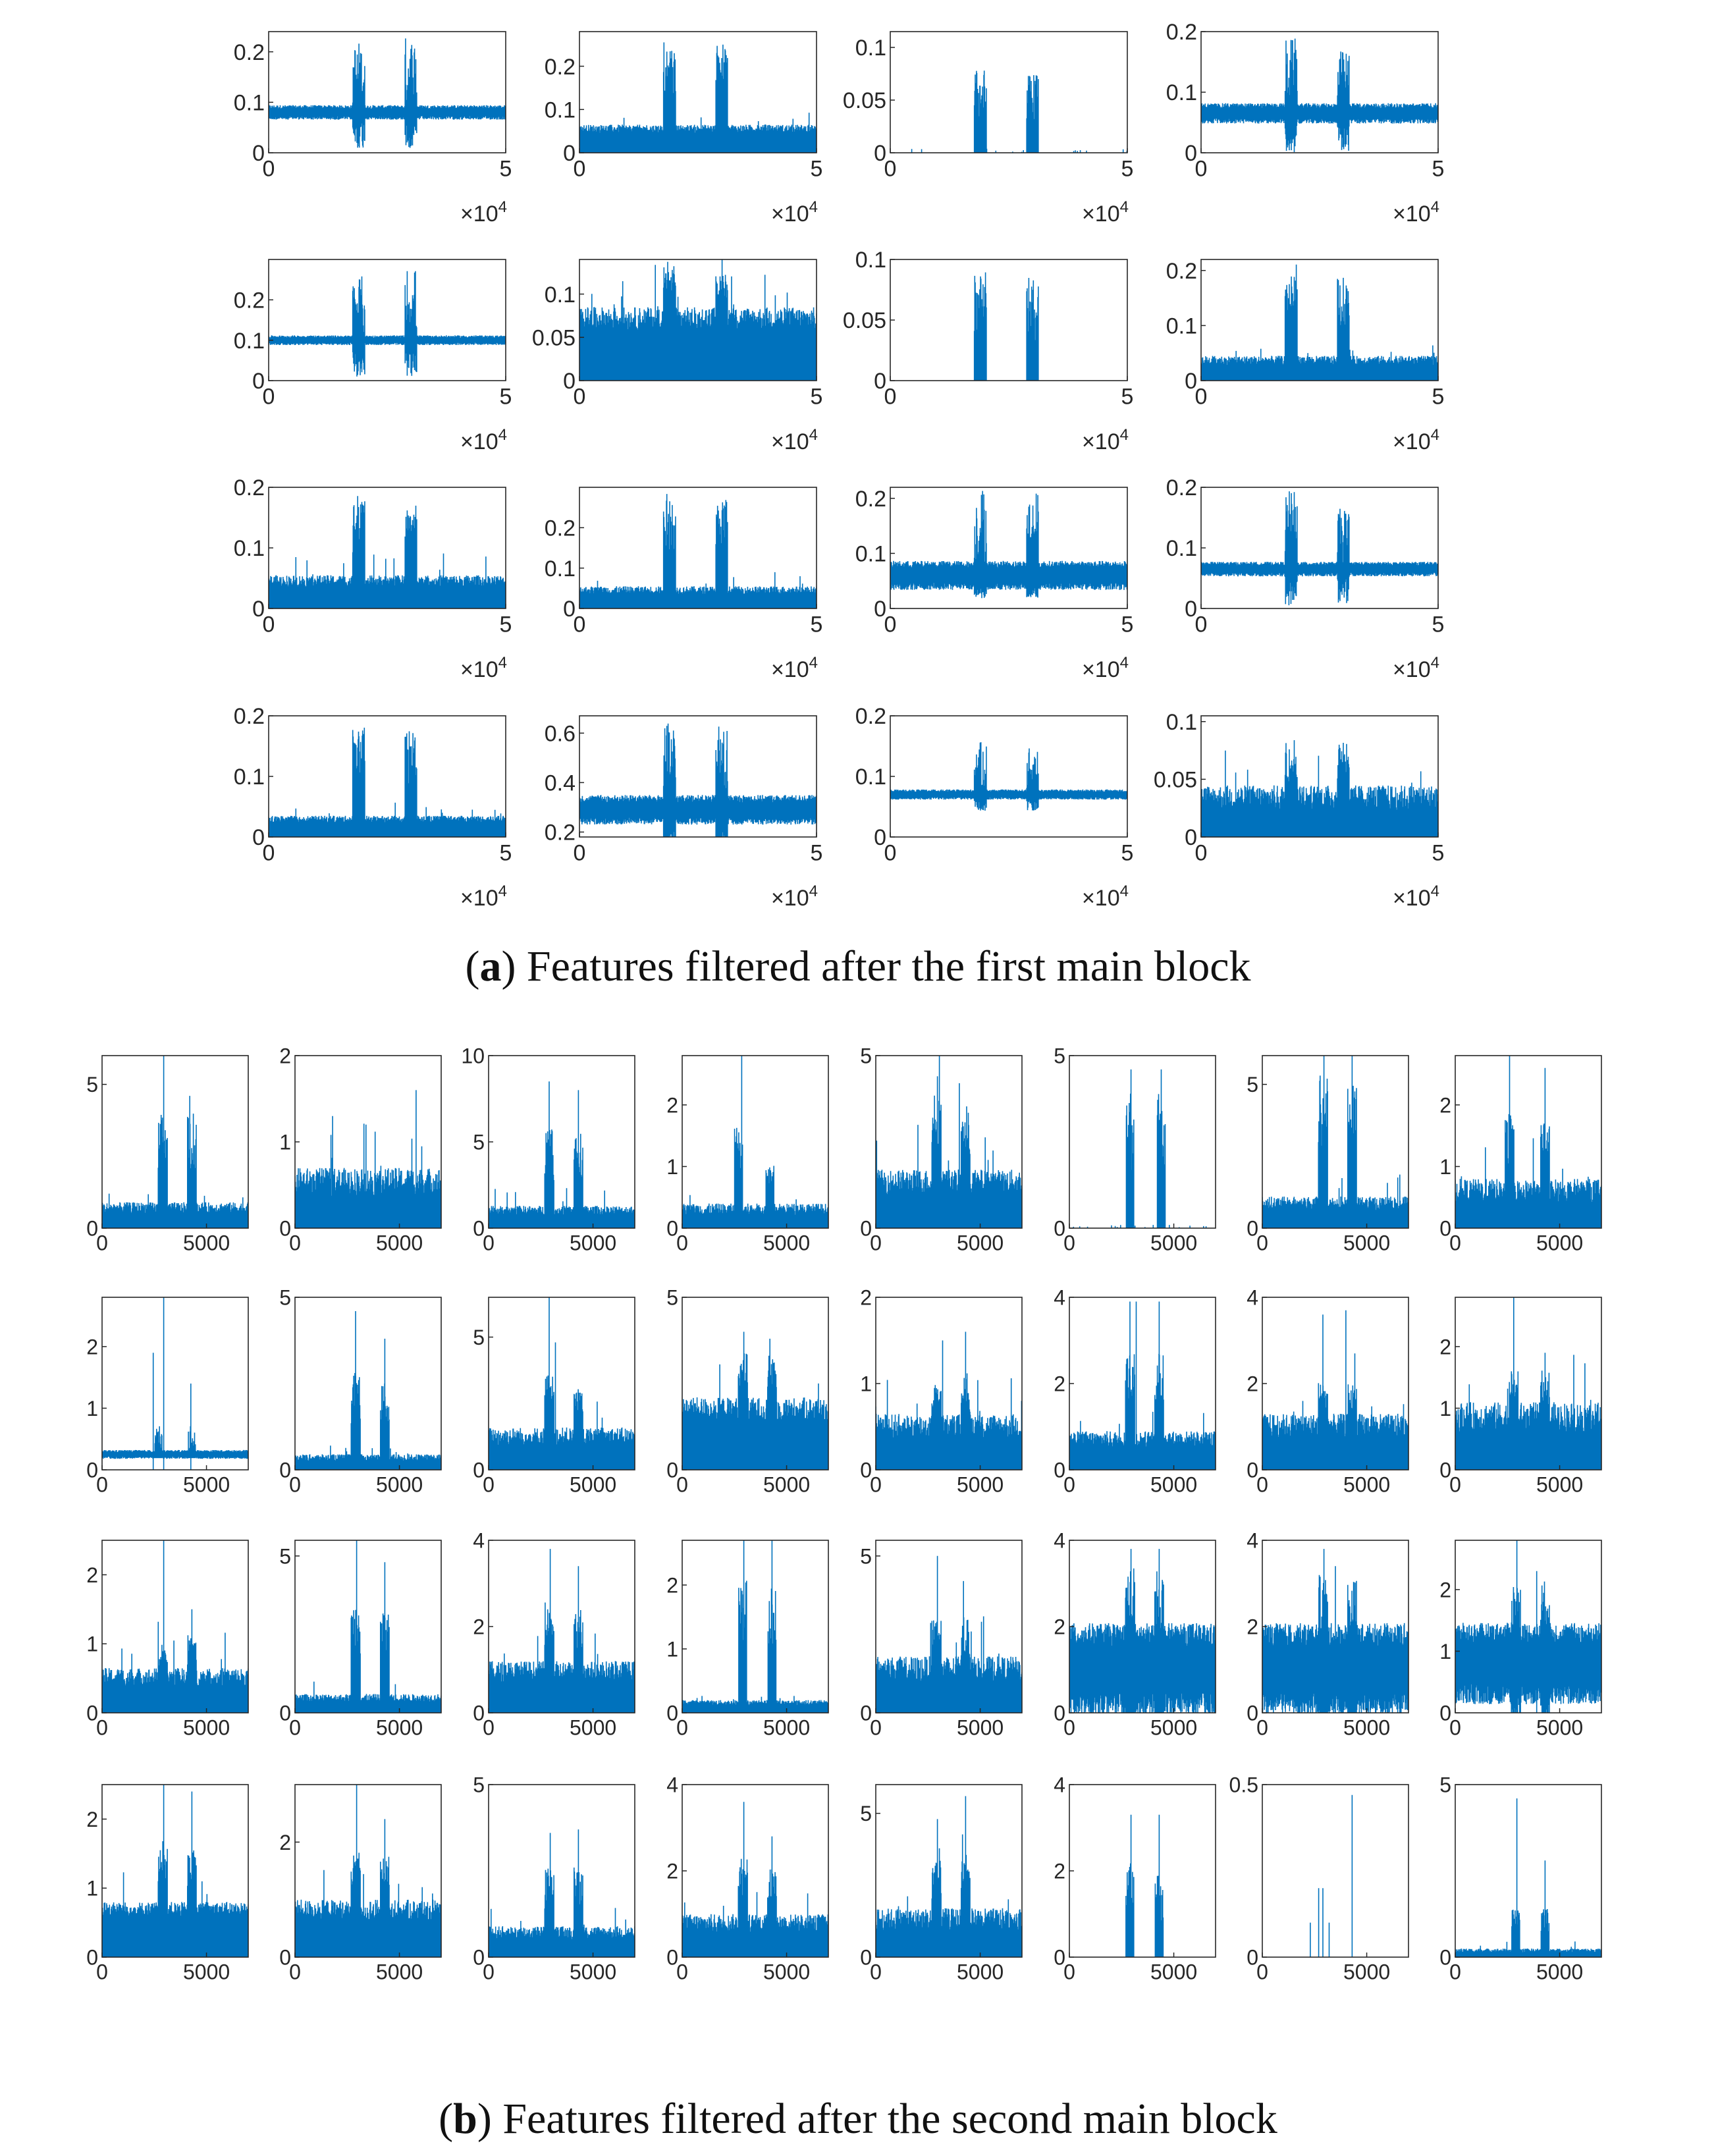 The height and width of the screenshot is (2156, 1716). What do you see at coordinates (446, 2119) in the screenshot?
I see `caption-b-prefix: (` at bounding box center [446, 2119].